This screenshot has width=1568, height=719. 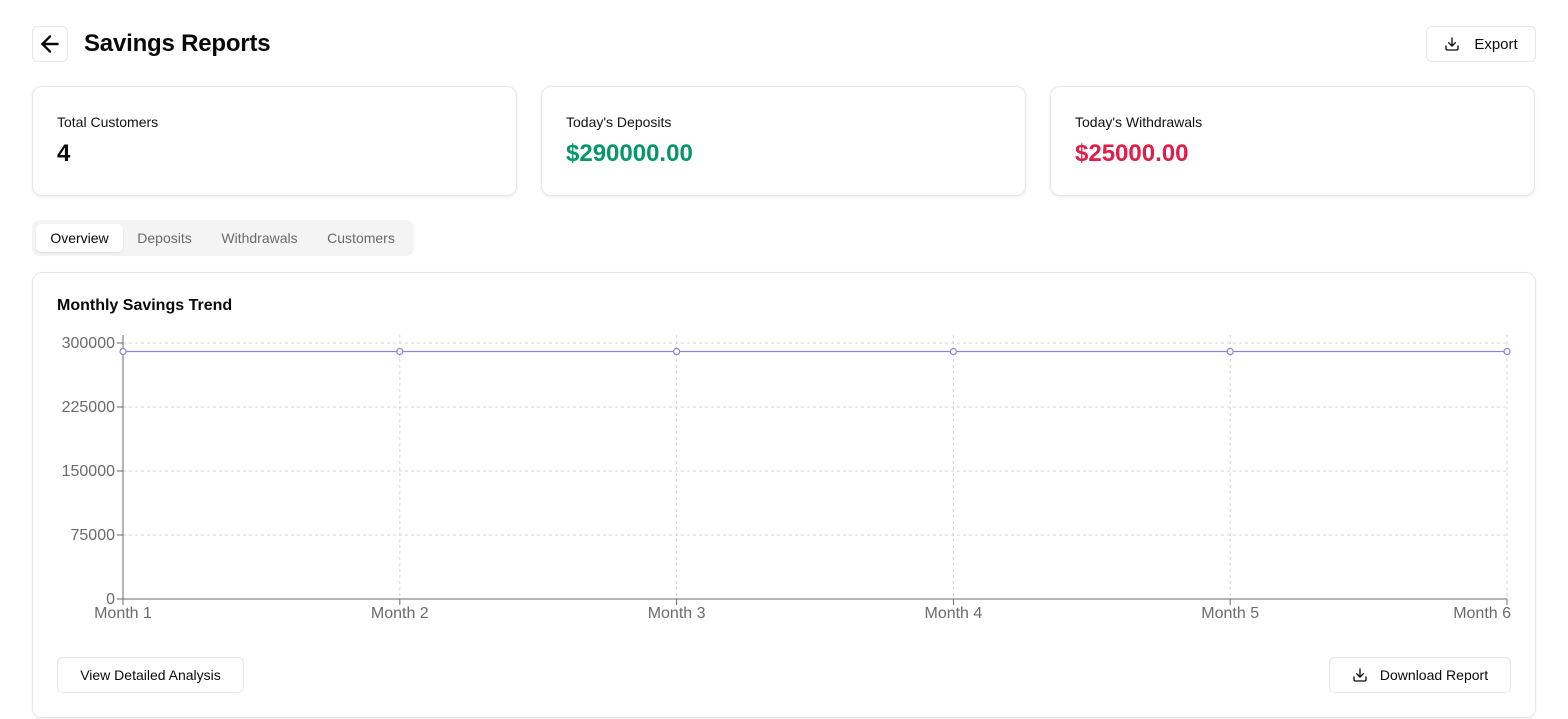 I want to click on chart-title: Monthly Savings Trend, so click(x=145, y=305).